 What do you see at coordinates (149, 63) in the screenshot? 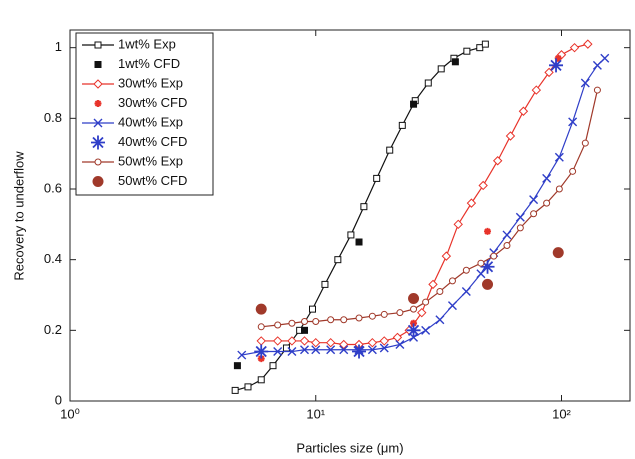
I see `legend-label: 1wt% CFD` at bounding box center [149, 63].